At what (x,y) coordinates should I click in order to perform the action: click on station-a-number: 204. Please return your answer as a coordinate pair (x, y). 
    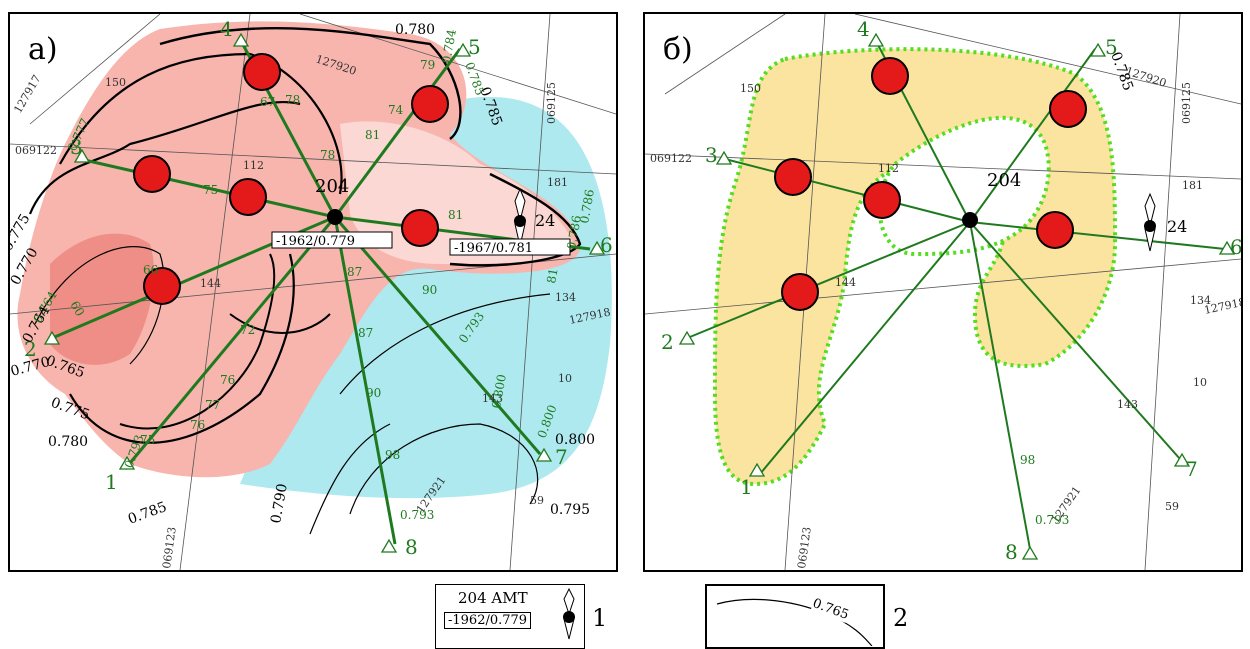
    Looking at the image, I should click on (332, 186).